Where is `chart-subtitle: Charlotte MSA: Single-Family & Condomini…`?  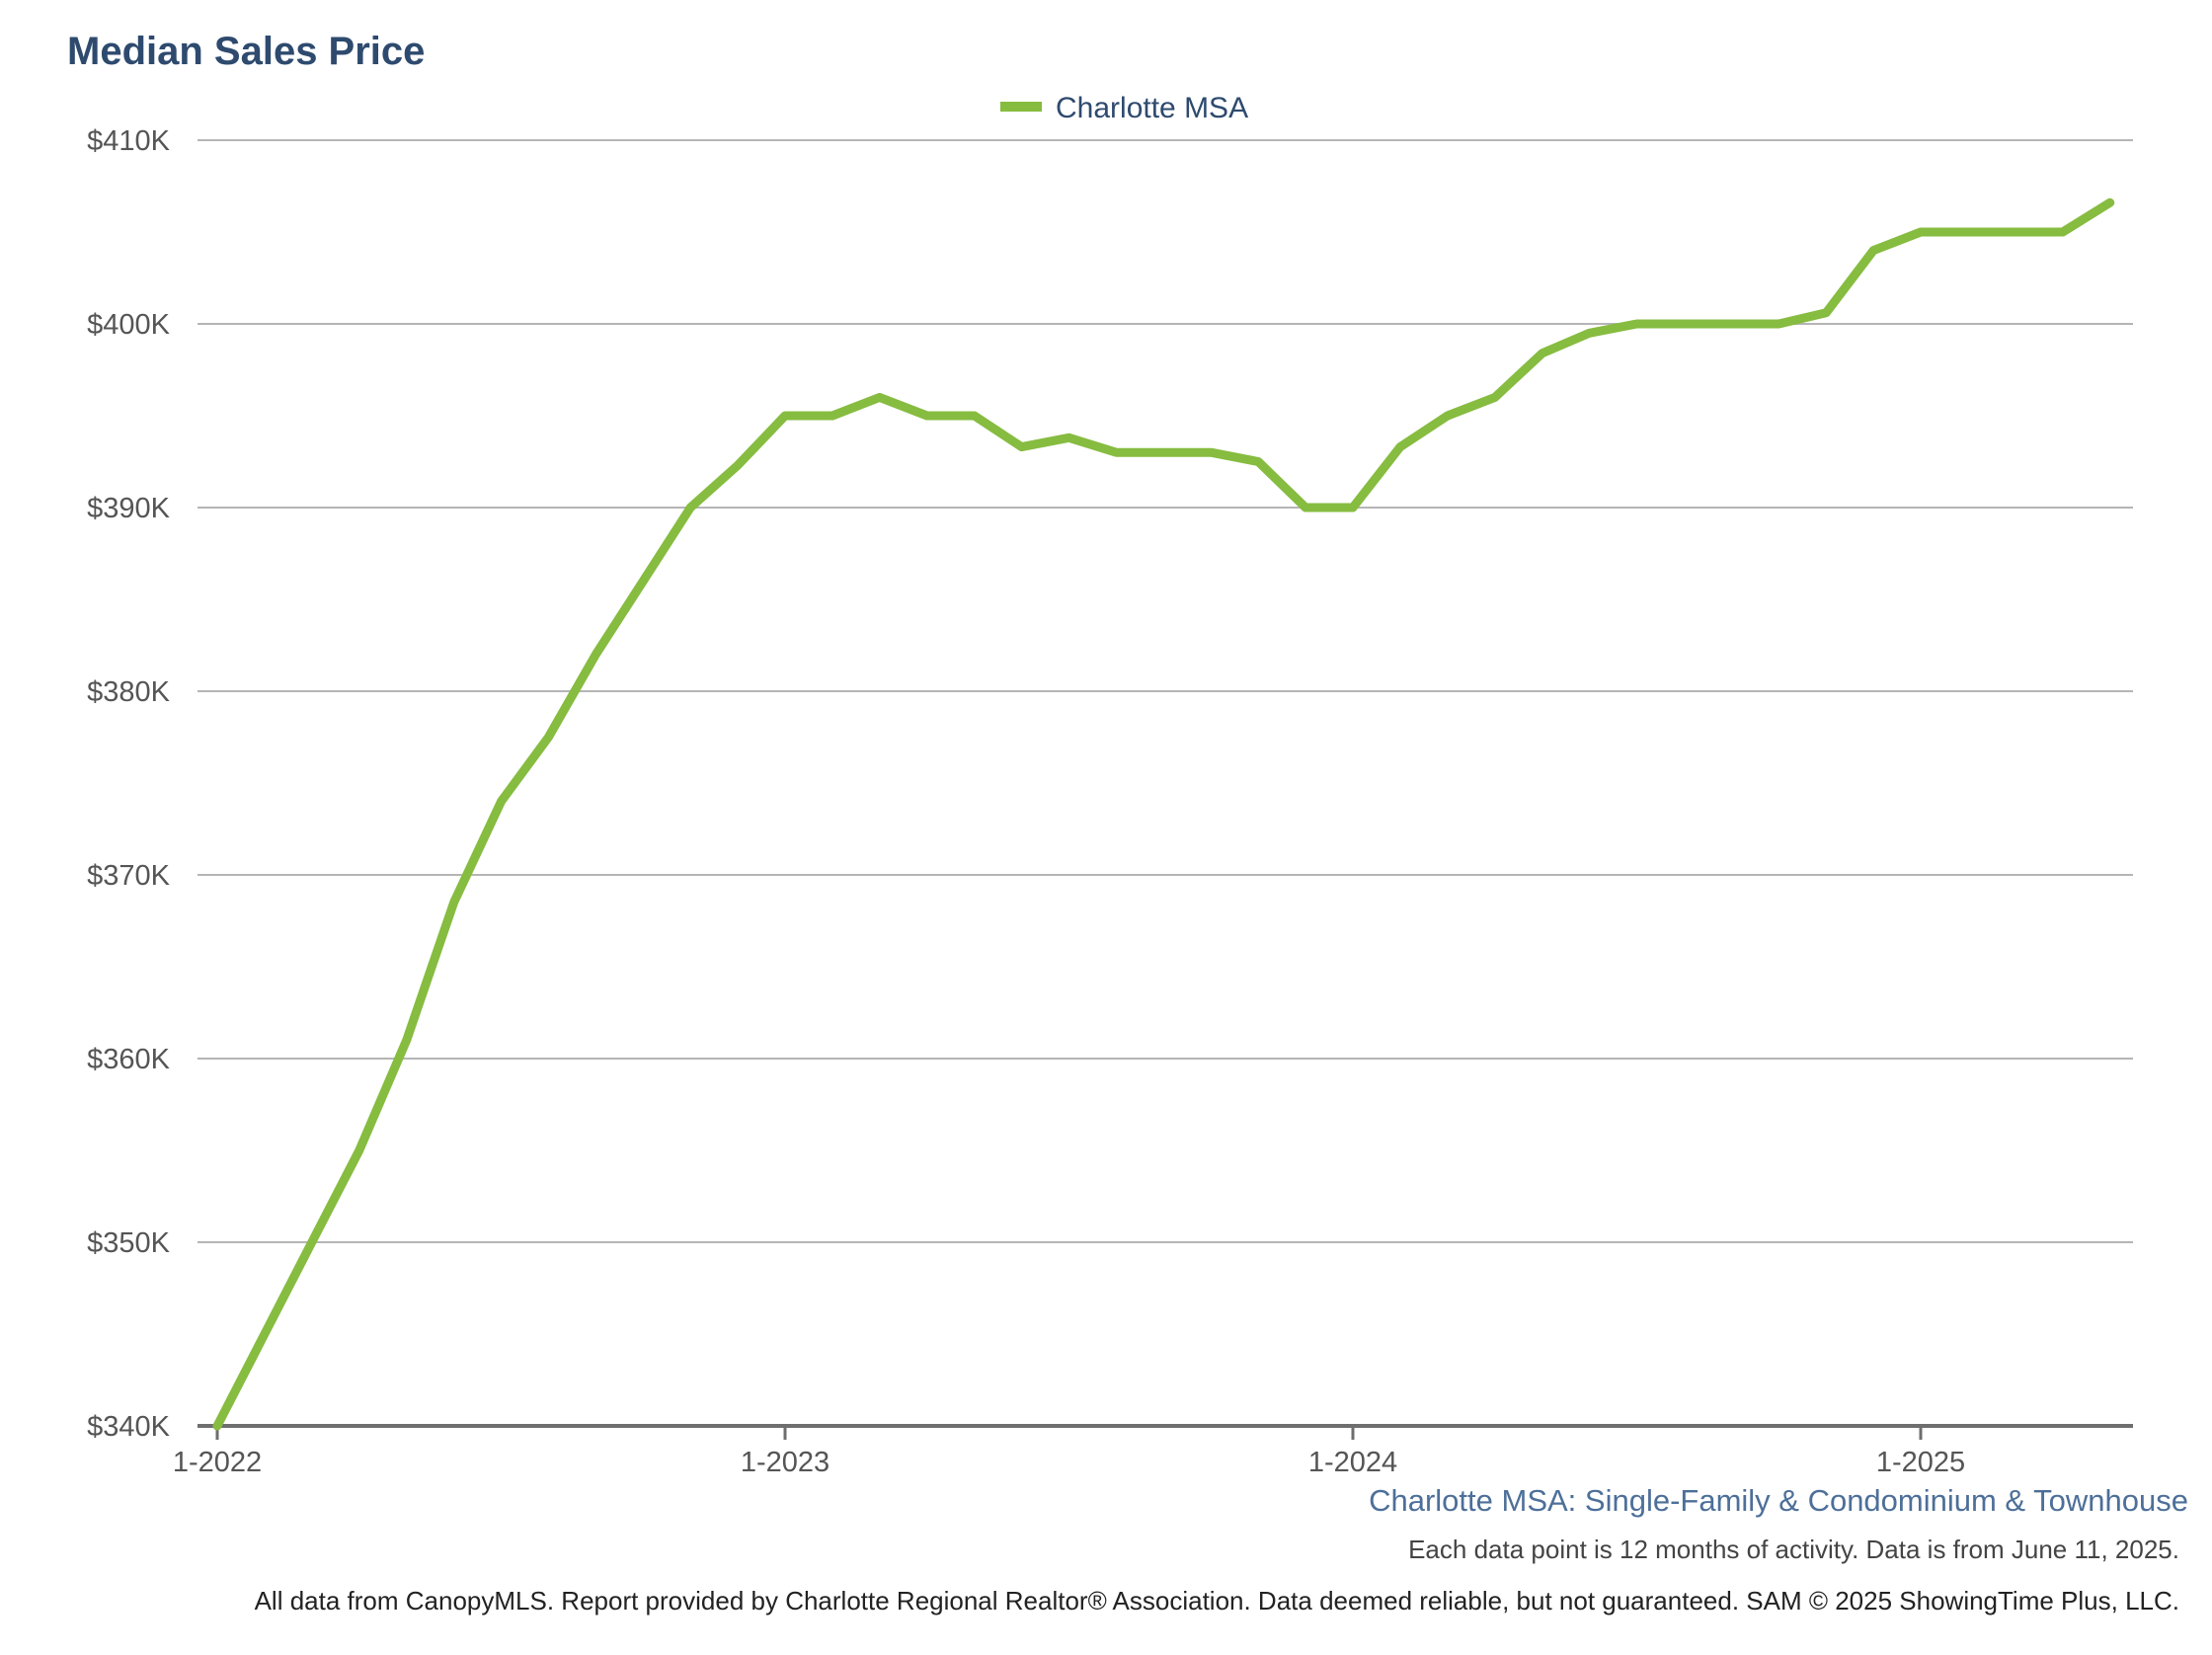 chart-subtitle: Charlotte MSA: Single-Family & Condomini… is located at coordinates (1779, 1500).